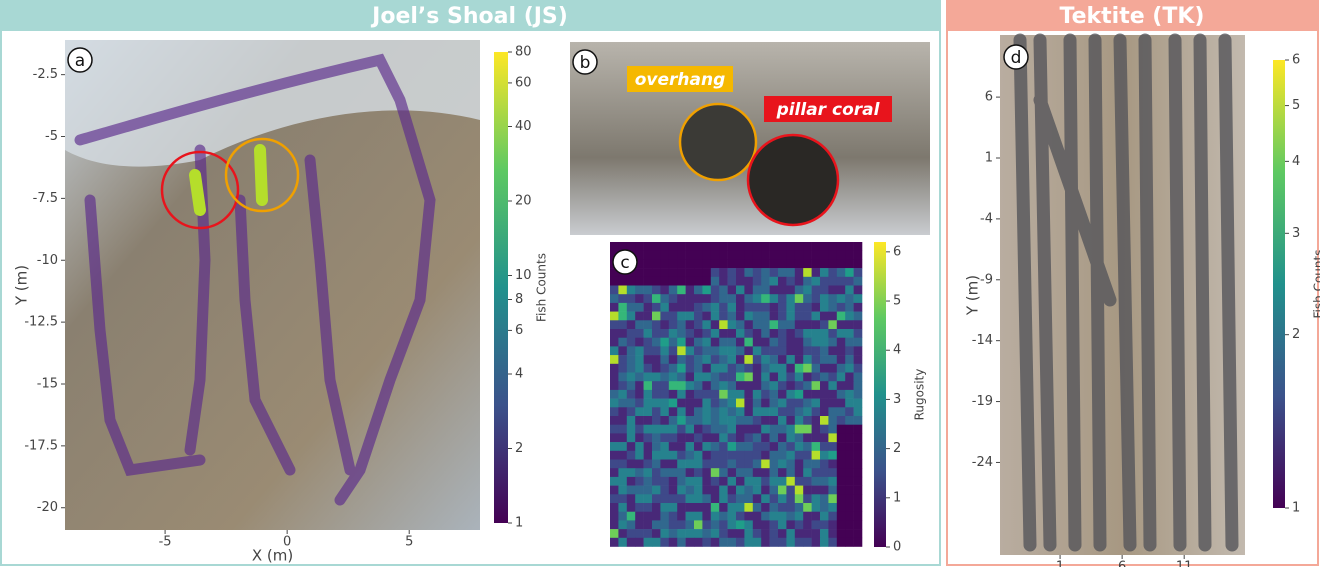  What do you see at coordinates (45, 74) in the screenshot?
I see `y-tick-label: -2.5` at bounding box center [45, 74].